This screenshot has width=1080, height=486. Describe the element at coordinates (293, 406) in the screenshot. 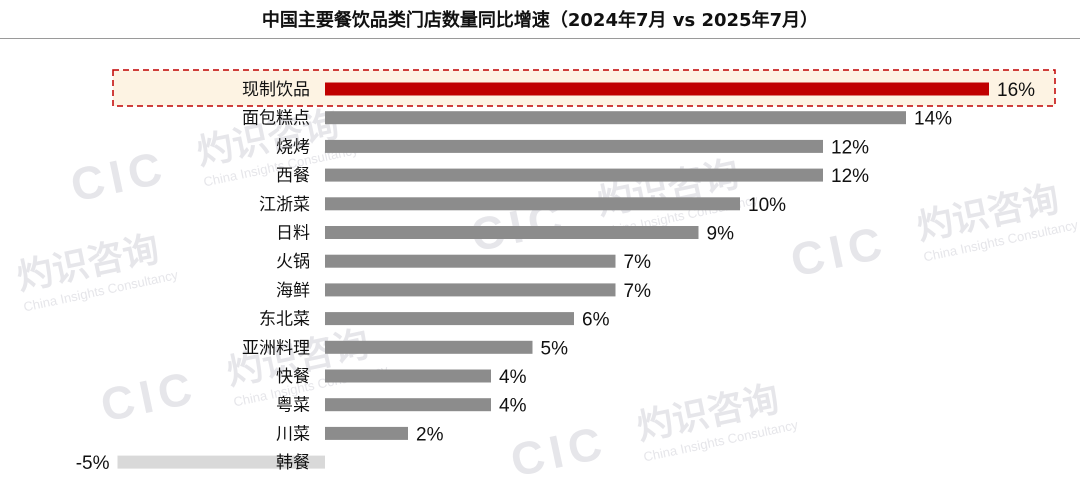

I see `category-label: 粤菜` at that location.